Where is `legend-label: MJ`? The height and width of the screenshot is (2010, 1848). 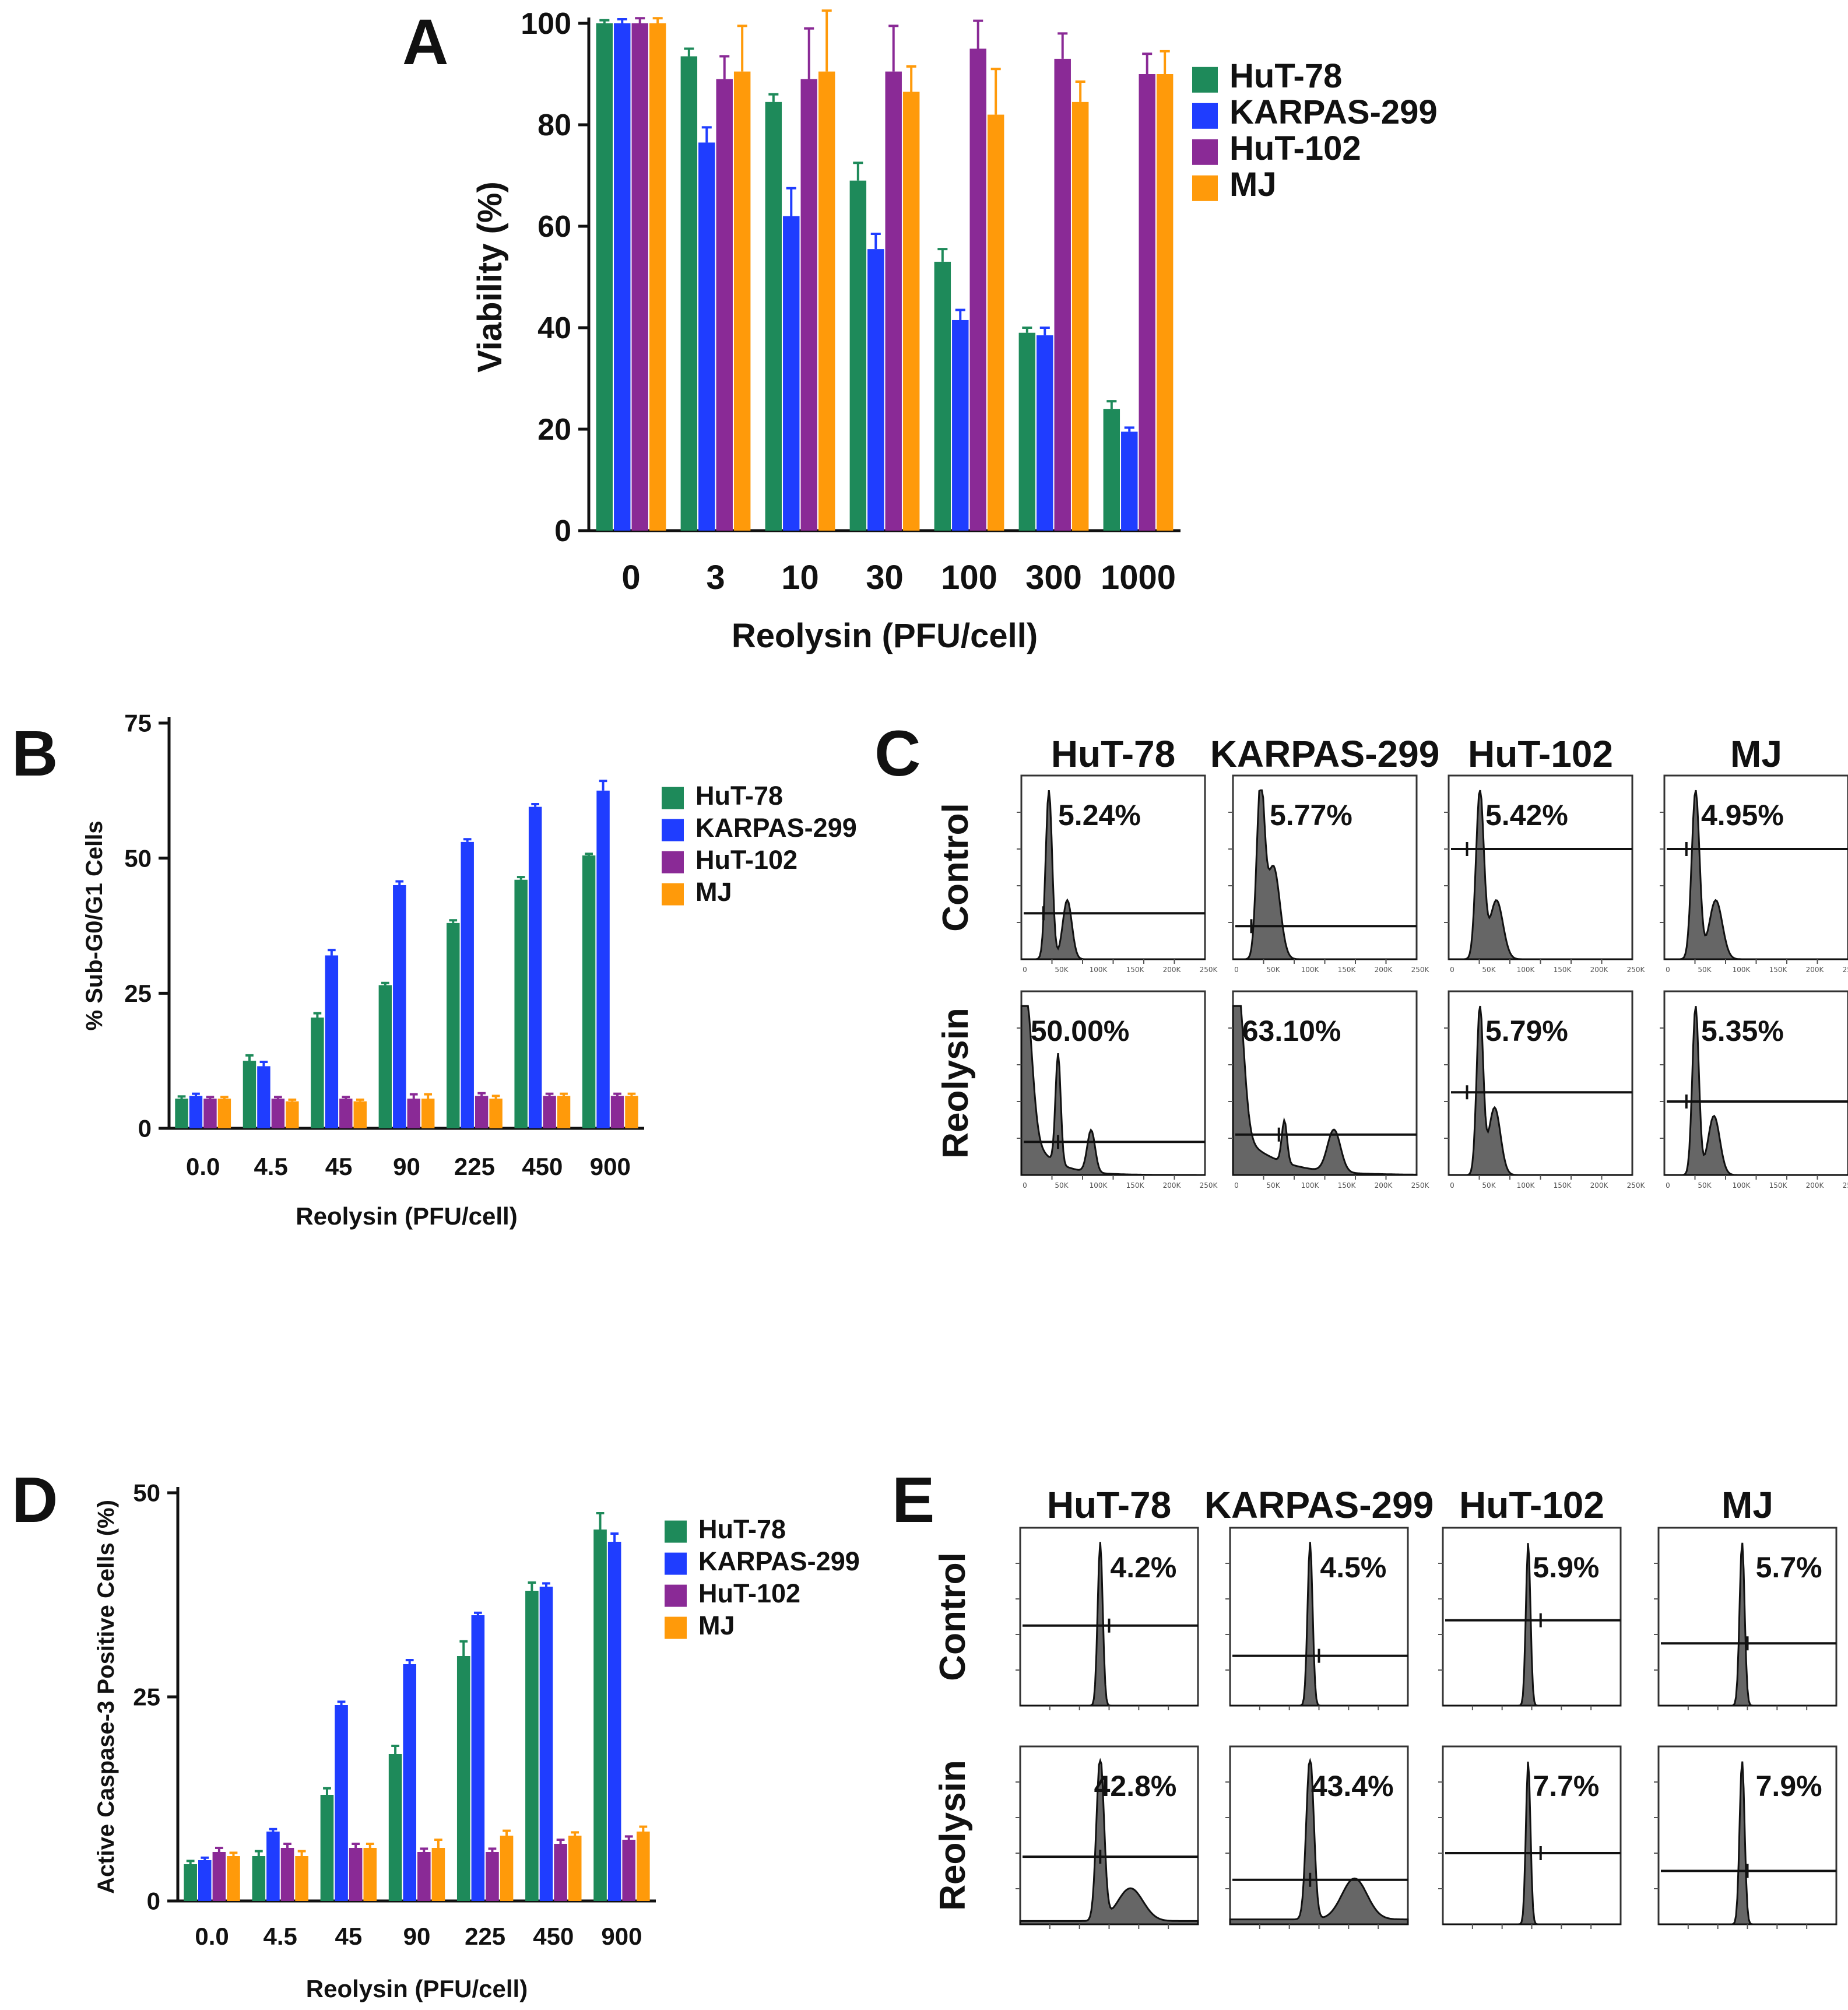
legend-label: MJ is located at coordinates (713, 892).